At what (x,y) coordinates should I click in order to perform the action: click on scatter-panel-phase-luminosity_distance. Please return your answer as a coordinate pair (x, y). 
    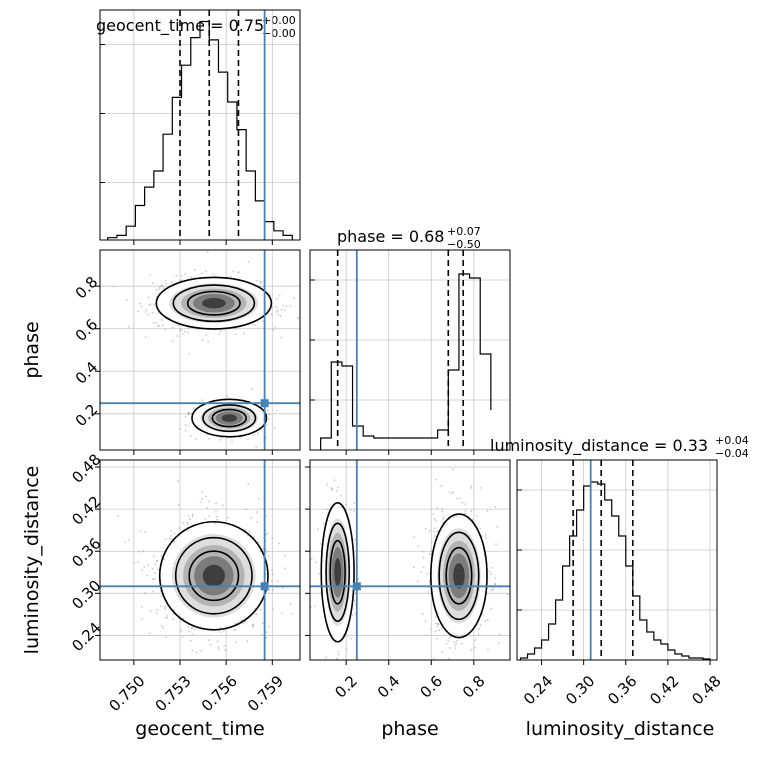
    Looking at the image, I should click on (410, 560).